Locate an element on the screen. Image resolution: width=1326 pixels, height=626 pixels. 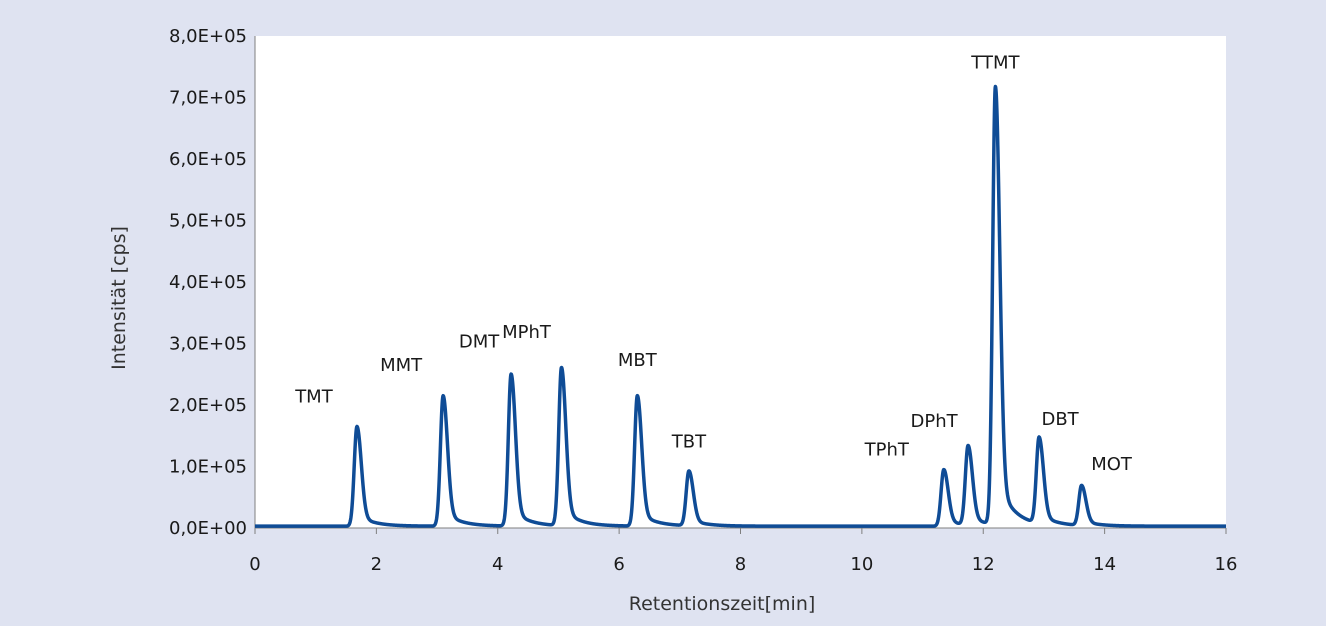
x-tick-label: 12 is located at coordinates (983, 564).